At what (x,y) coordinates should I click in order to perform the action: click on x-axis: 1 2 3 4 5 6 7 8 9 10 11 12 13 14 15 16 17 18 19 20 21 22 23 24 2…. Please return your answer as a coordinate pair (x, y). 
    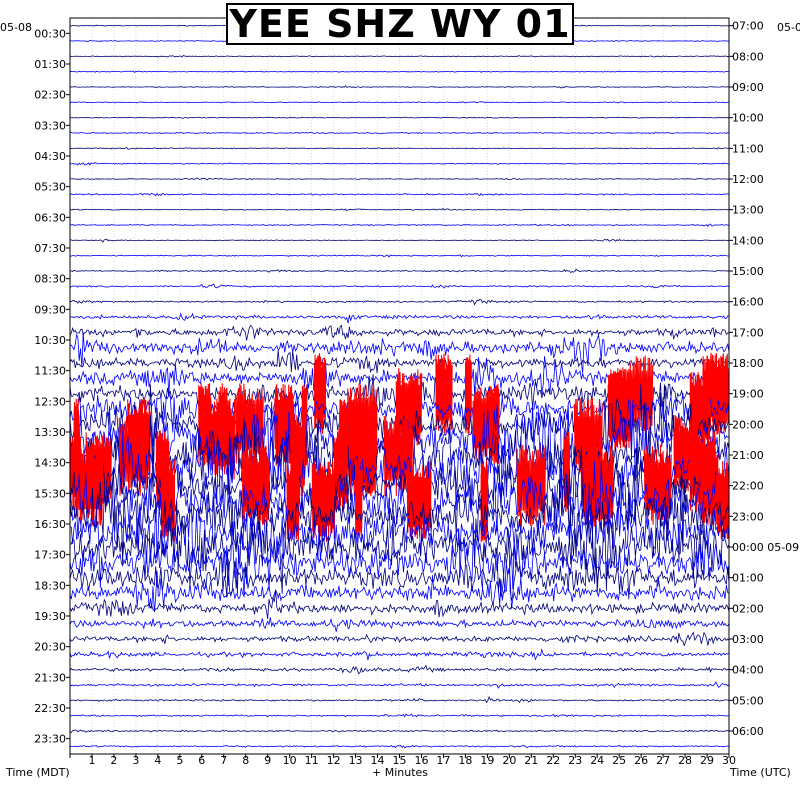
    Looking at the image, I should click on (402, 760).